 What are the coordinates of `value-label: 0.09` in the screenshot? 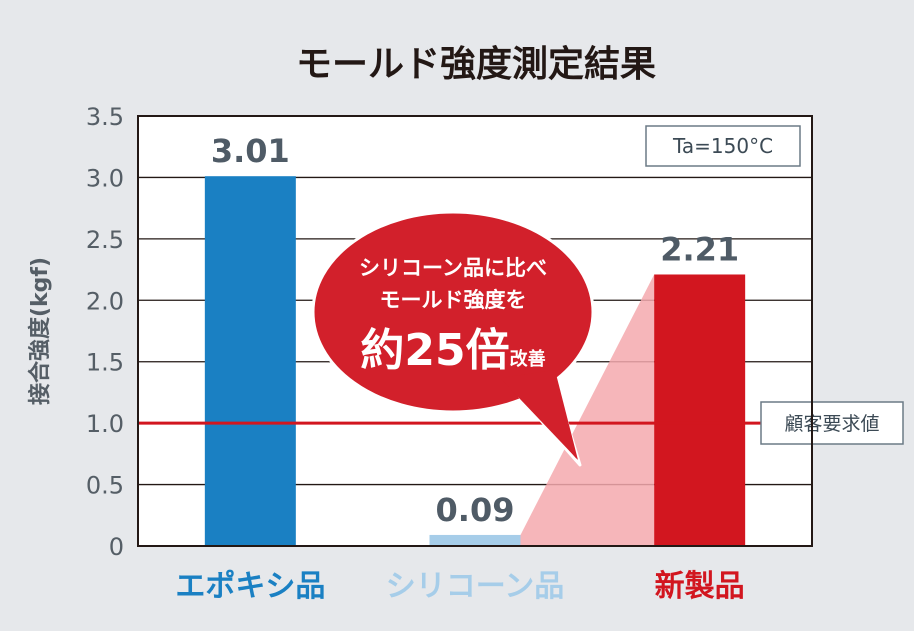 It's located at (475, 510).